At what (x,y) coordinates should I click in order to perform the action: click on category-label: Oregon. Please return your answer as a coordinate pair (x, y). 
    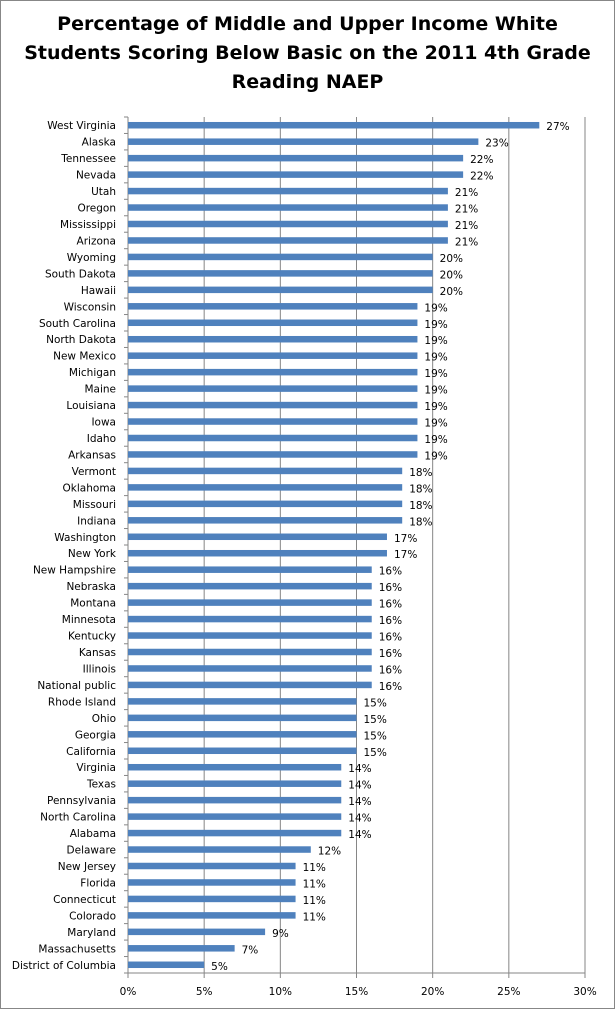
    Looking at the image, I should click on (96, 209).